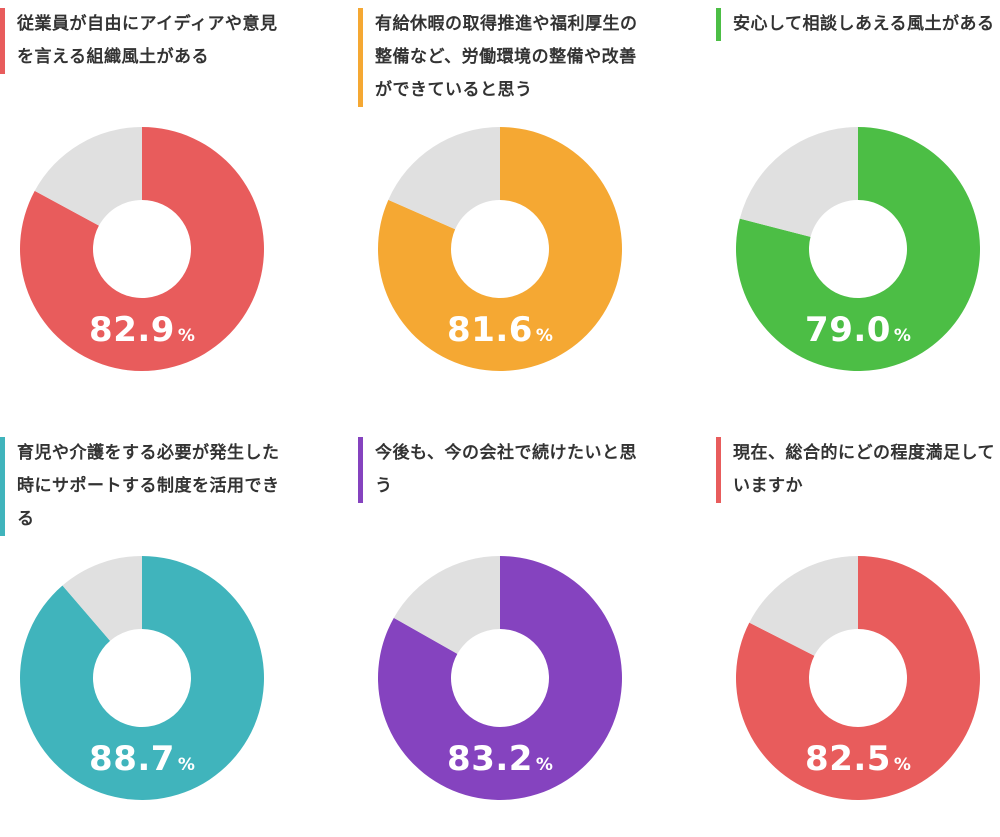  Describe the element at coordinates (143, 486) in the screenshot. I see `question-label: 育児や介護をする必要が発生した時にサポートする制度を活用できる` at that location.